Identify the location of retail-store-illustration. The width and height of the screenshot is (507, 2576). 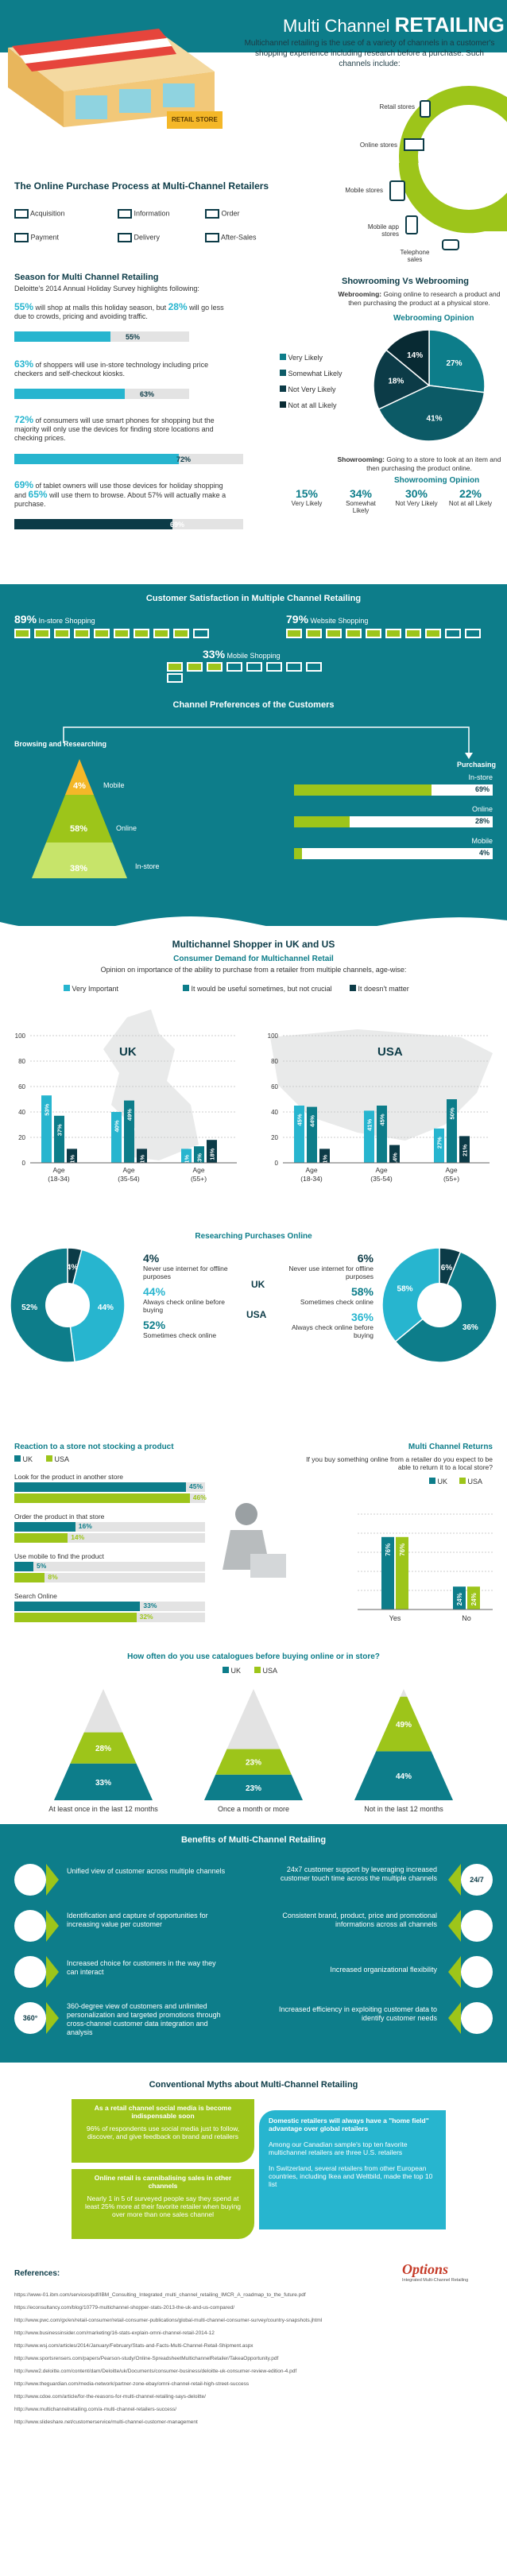
(115, 79).